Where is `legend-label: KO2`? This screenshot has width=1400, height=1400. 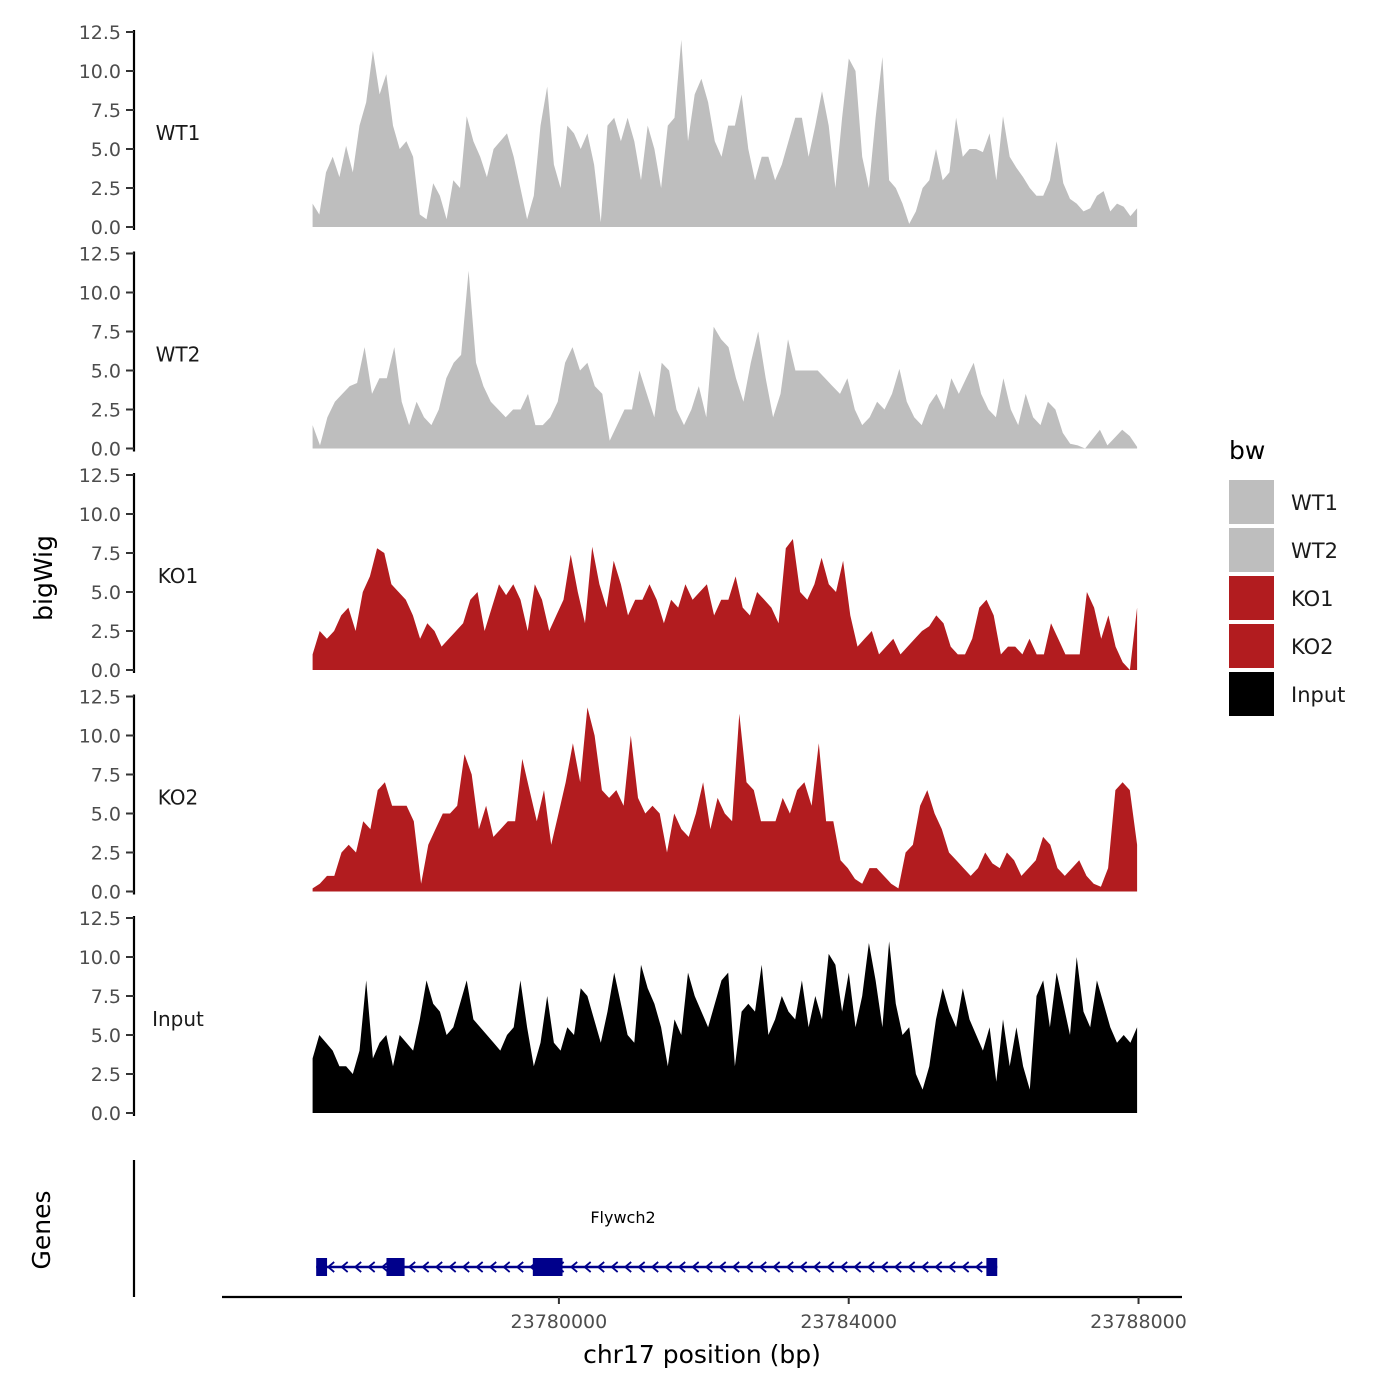
legend-label: KO2 is located at coordinates (1312, 647).